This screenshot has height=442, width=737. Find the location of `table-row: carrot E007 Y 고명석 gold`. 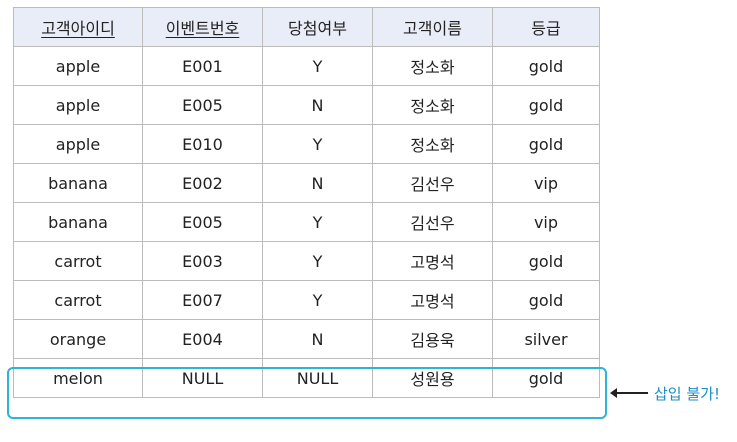

table-row: carrot E007 Y 고명석 gold is located at coordinates (306, 300).